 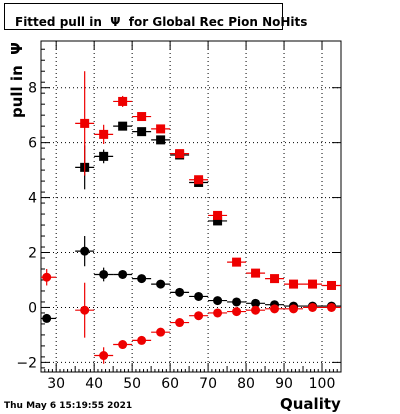 What do you see at coordinates (132, 384) in the screenshot?
I see `x-tick-label: 50` at bounding box center [132, 384].